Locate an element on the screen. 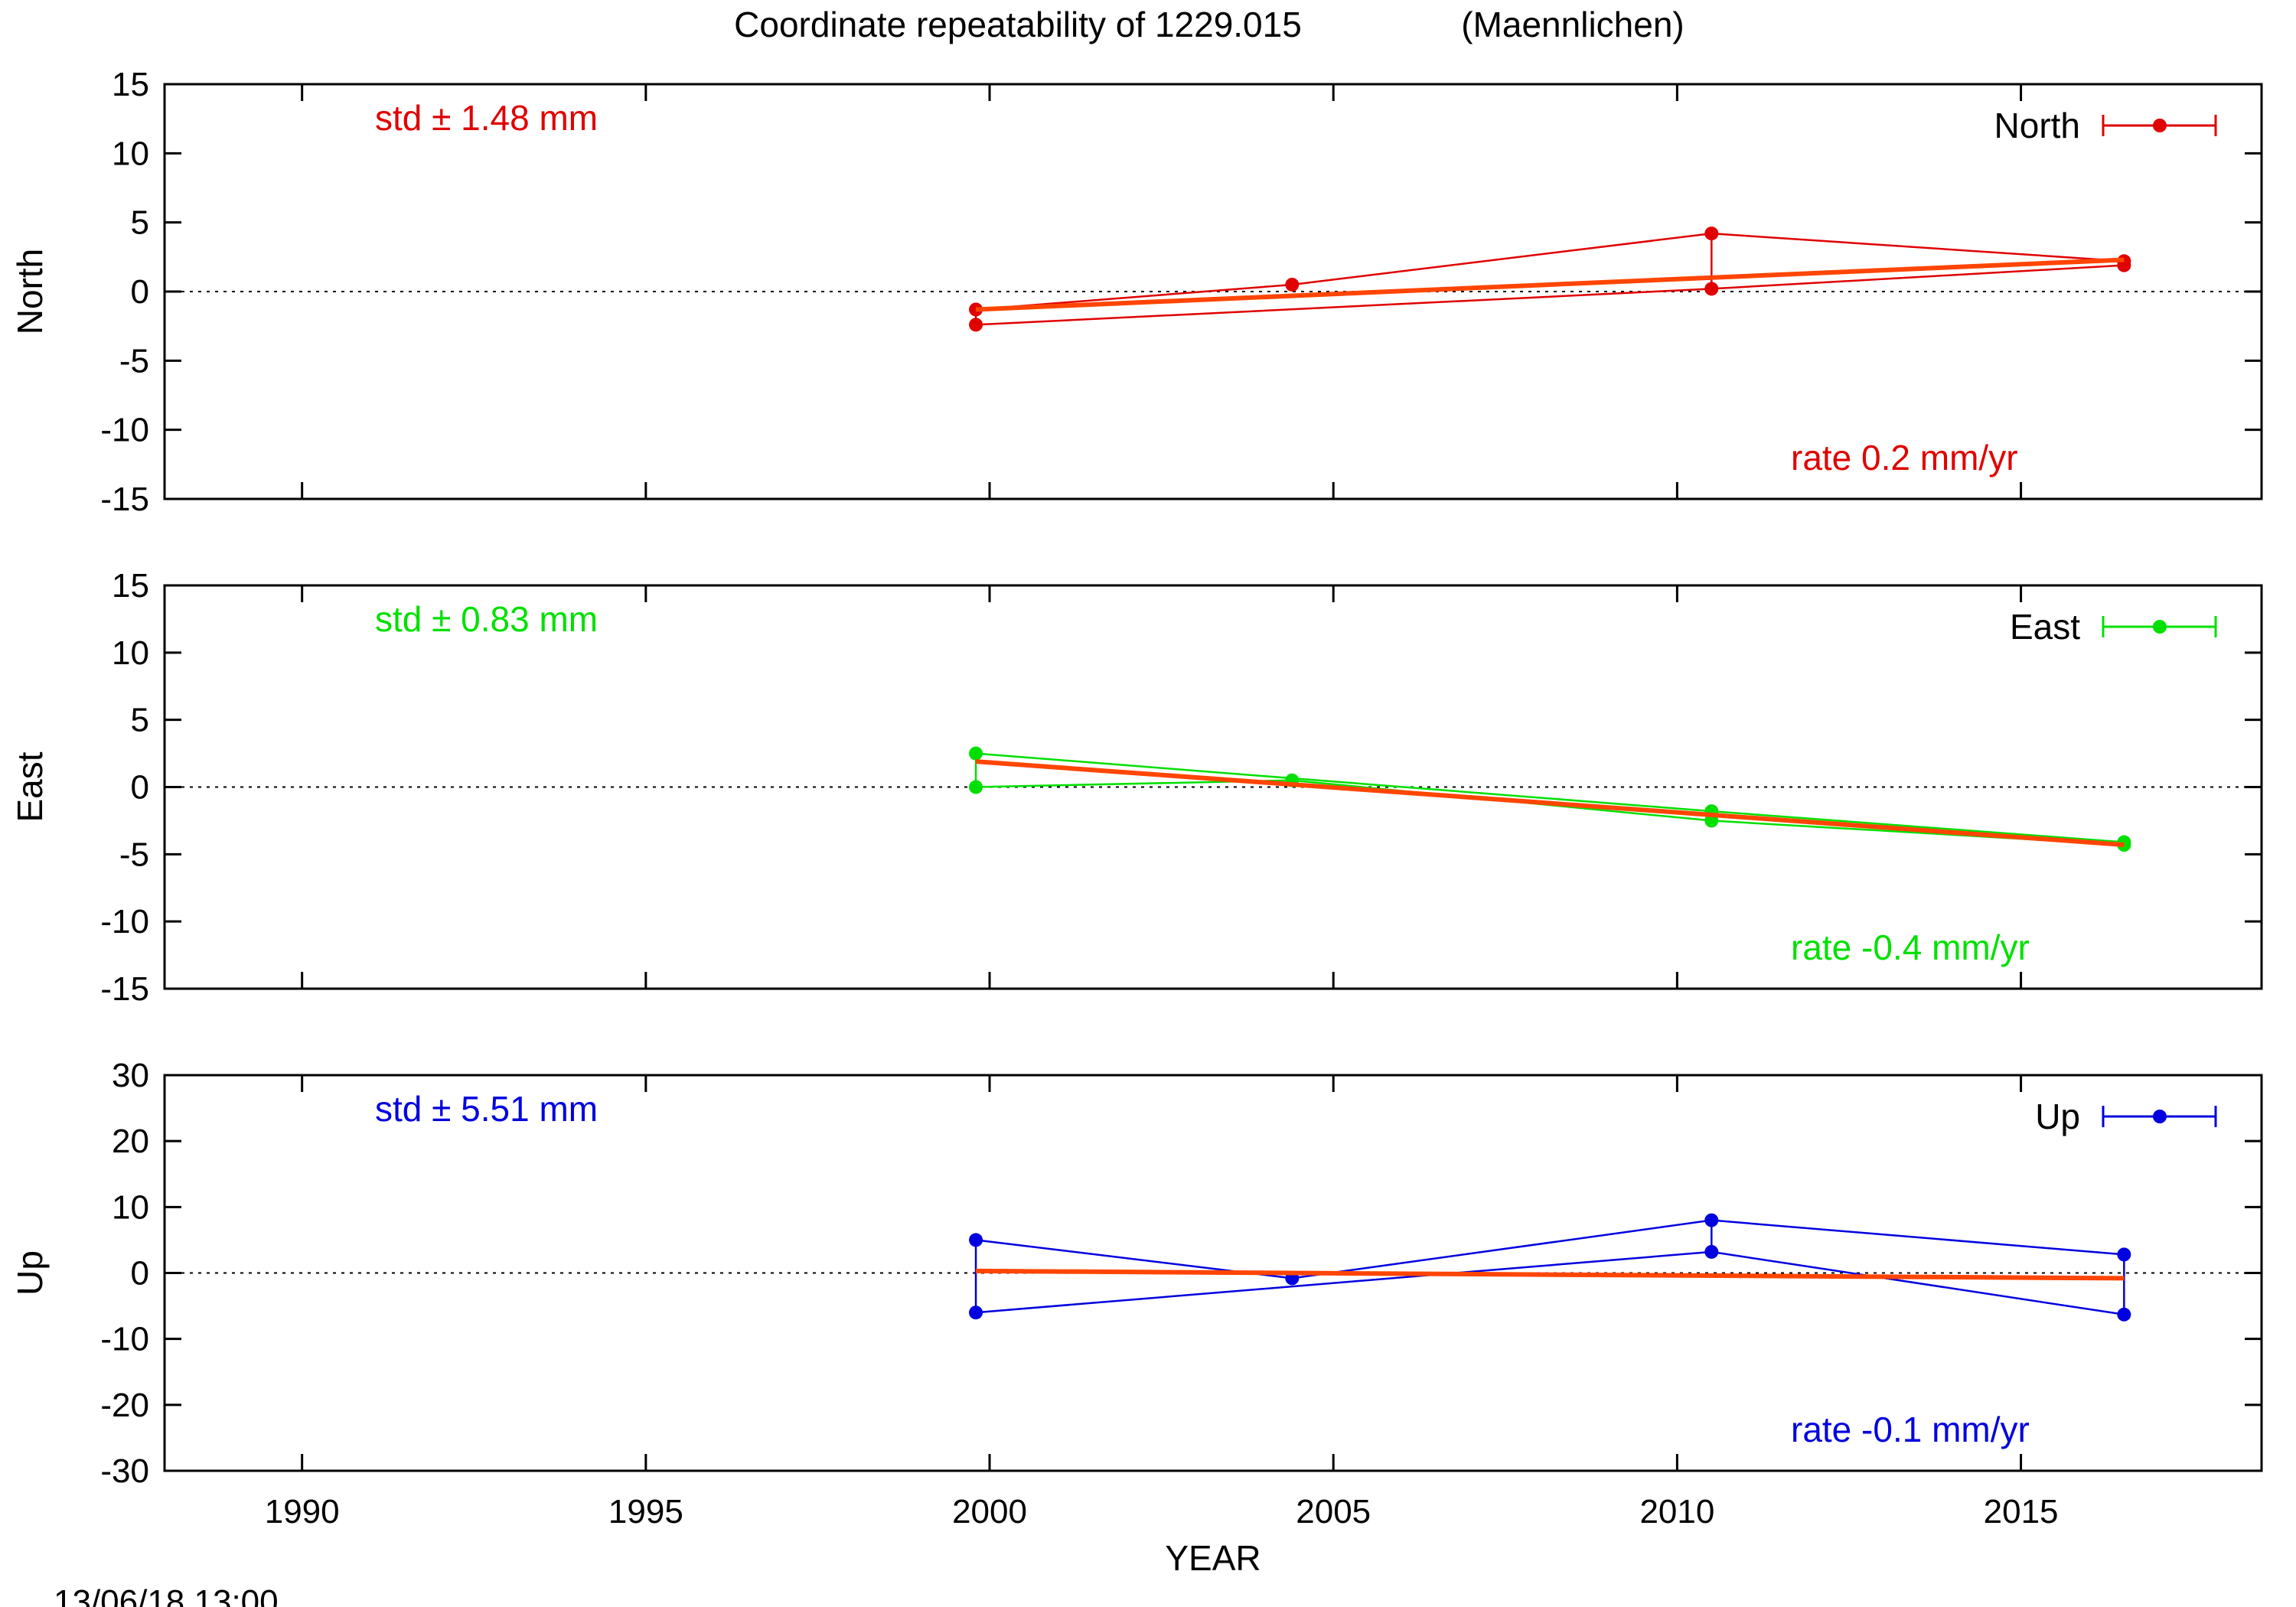  y-tick-label: 20 is located at coordinates (130, 1141).